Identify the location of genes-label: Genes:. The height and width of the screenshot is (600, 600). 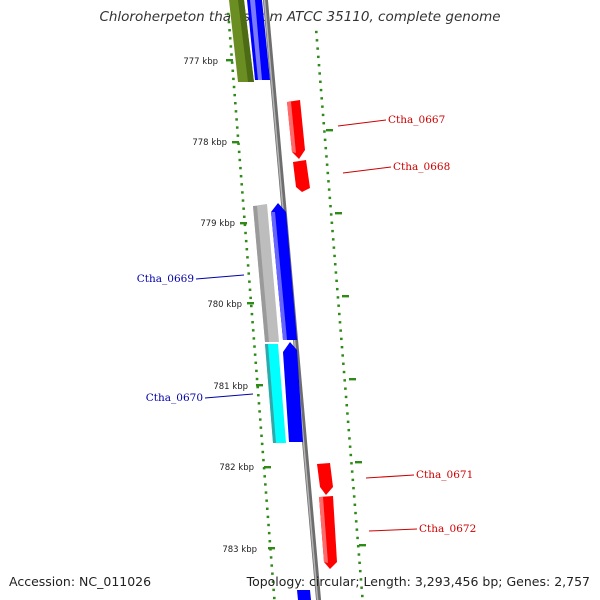
(528, 581).